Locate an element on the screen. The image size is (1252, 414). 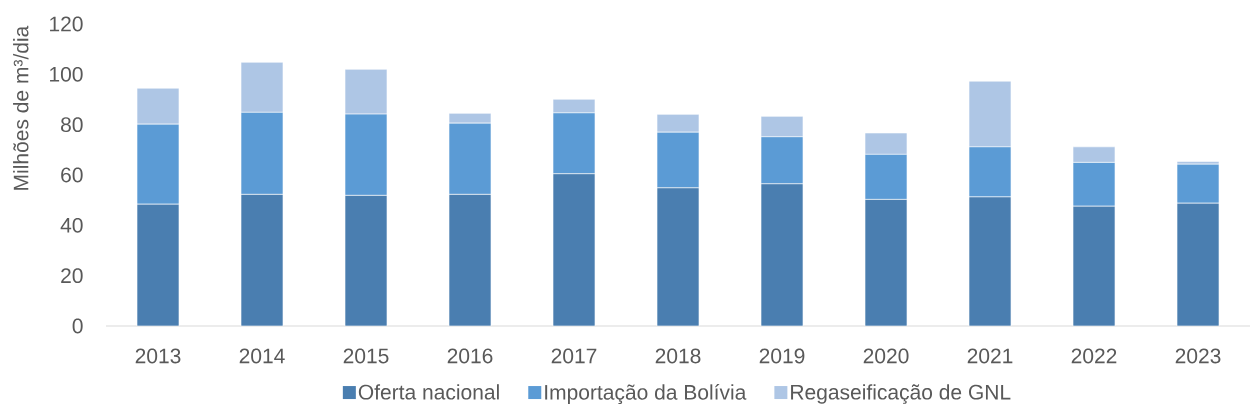
y-tick-label: 20 is located at coordinates (72, 276).